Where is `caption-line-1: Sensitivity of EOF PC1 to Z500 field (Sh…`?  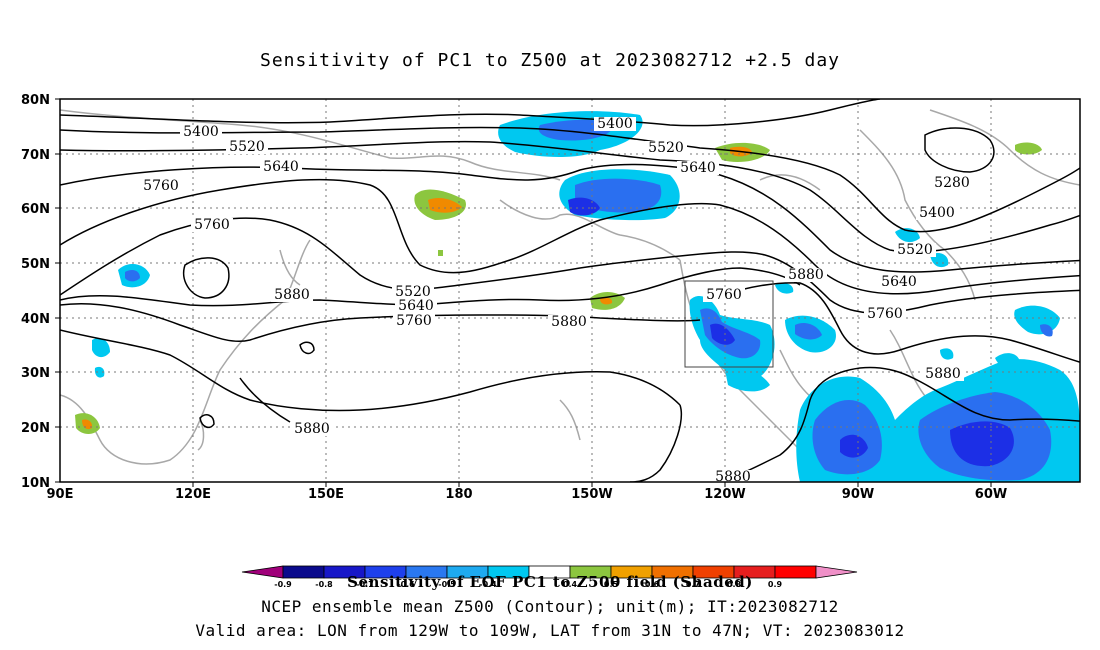 caption-line-1: Sensitivity of EOF PC1 to Z500 field (Sh… is located at coordinates (550, 582).